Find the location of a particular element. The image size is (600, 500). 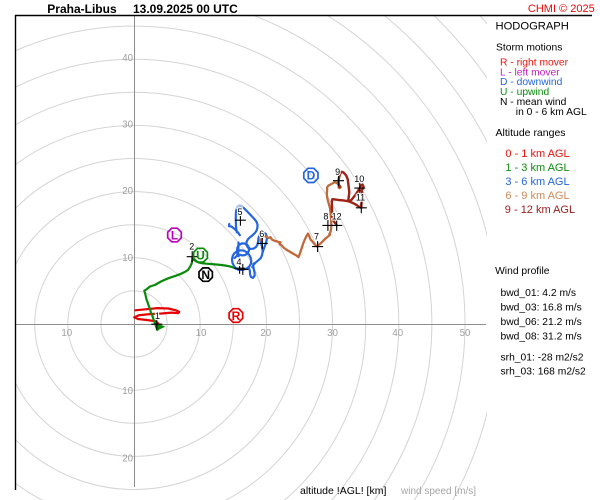

svg-text: 1 - 3 km AGL is located at coordinates (537, 168).